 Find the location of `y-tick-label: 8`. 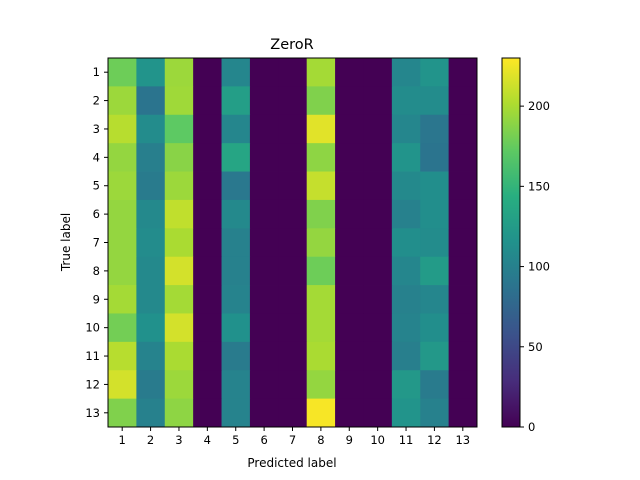

y-tick-label: 8 is located at coordinates (96, 271).